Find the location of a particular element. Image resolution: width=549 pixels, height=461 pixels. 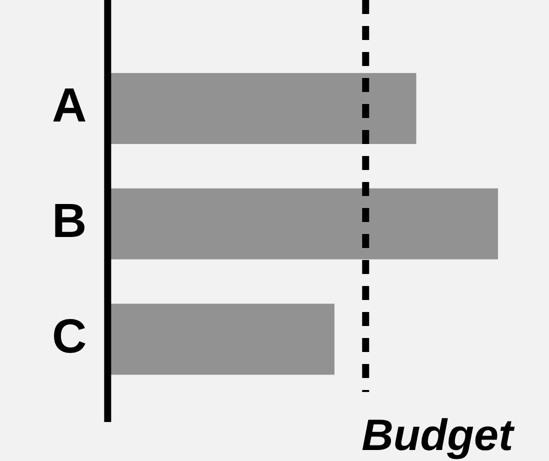

y-tick-label: A is located at coordinates (69, 106).